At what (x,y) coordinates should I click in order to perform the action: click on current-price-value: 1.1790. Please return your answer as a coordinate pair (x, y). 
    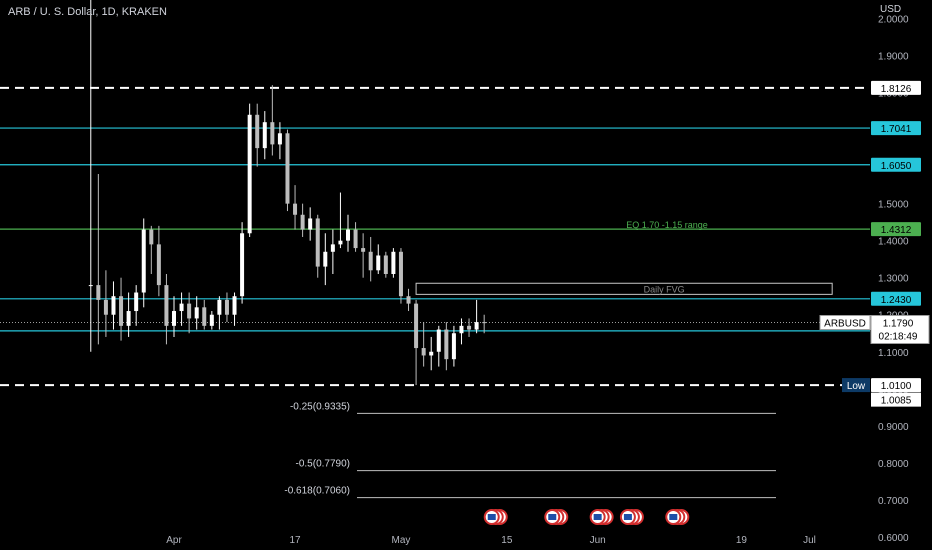
    Looking at the image, I should click on (898, 324).